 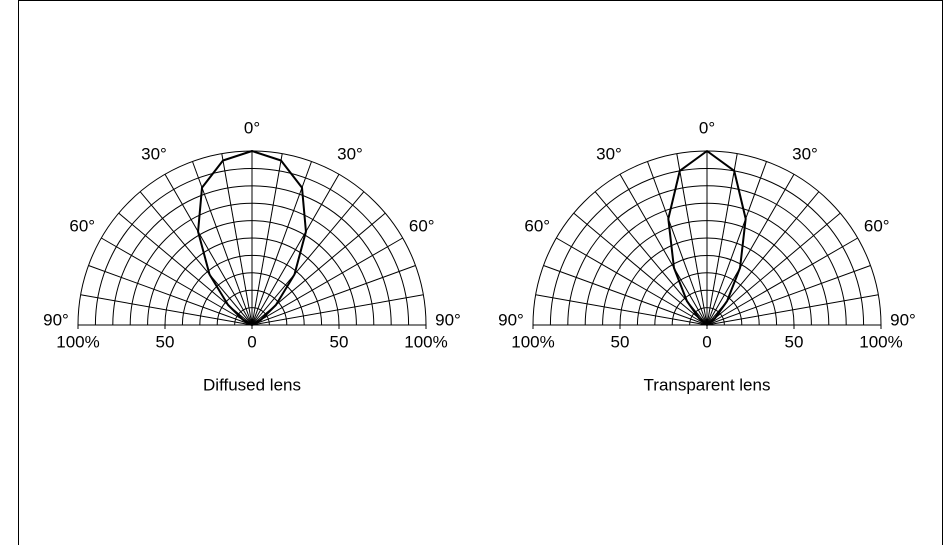 I want to click on chart-caption: Diffused lens, so click(x=252, y=384).